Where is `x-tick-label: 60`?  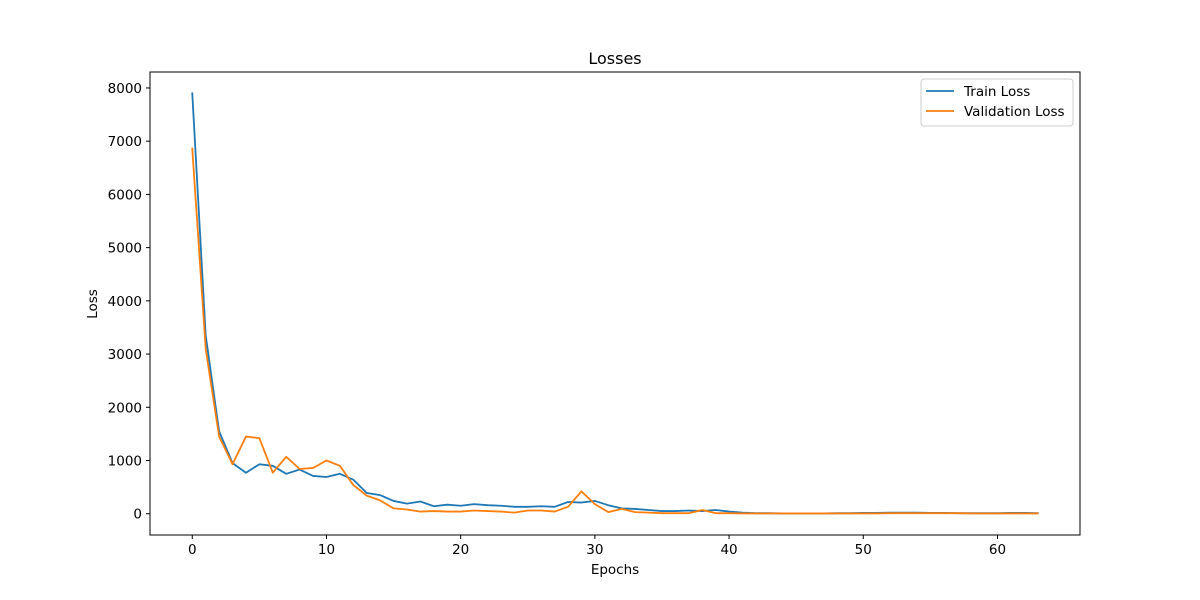 x-tick-label: 60 is located at coordinates (997, 550).